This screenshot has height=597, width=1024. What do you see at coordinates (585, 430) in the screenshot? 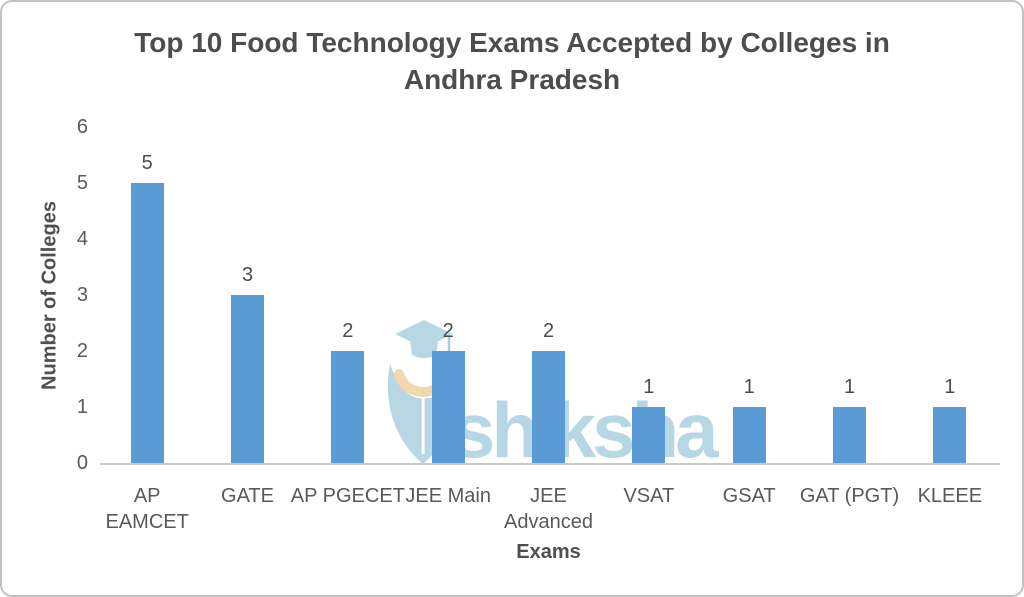
I see `shiksha-watermark-text: shiksha` at bounding box center [585, 430].